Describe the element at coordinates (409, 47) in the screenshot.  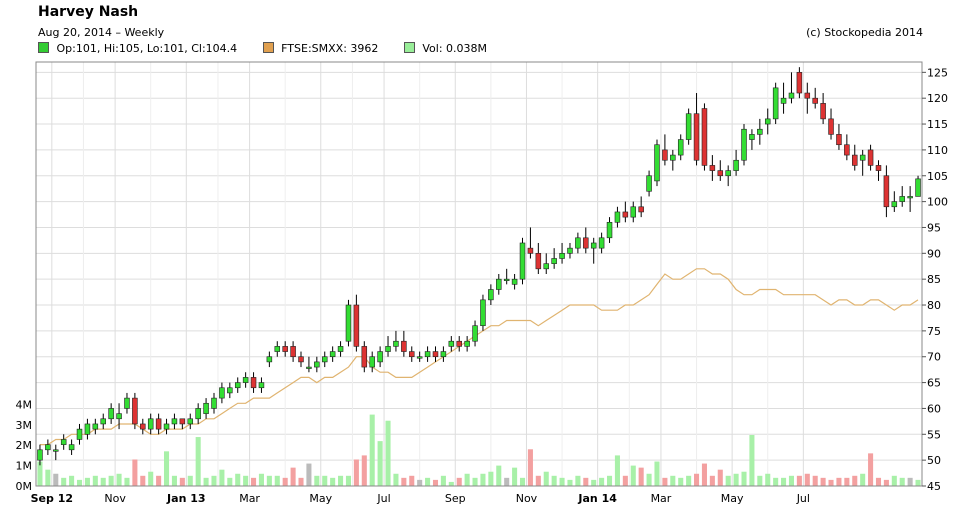
I see `legend-volume-swatch` at that location.